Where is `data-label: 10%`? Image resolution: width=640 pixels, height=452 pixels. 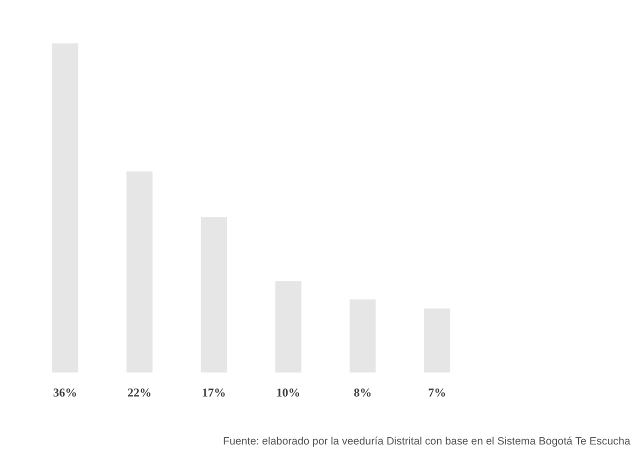 data-label: 10% is located at coordinates (288, 393).